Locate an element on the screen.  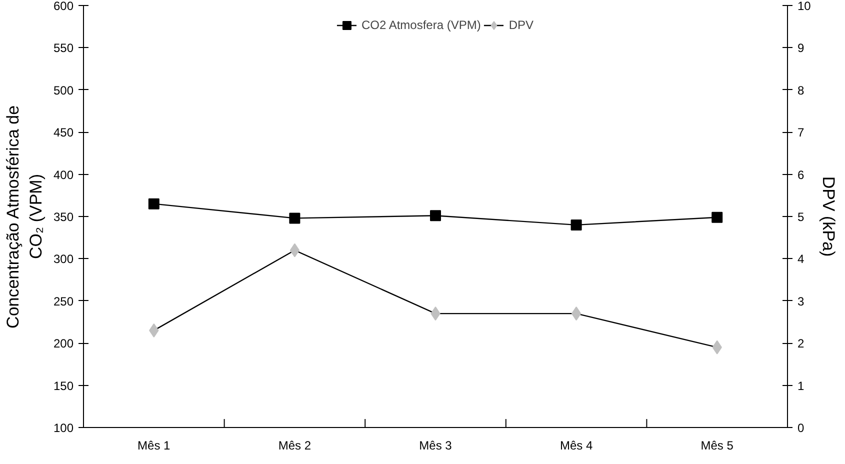
y-tick-label: 300 is located at coordinates (63, 259).